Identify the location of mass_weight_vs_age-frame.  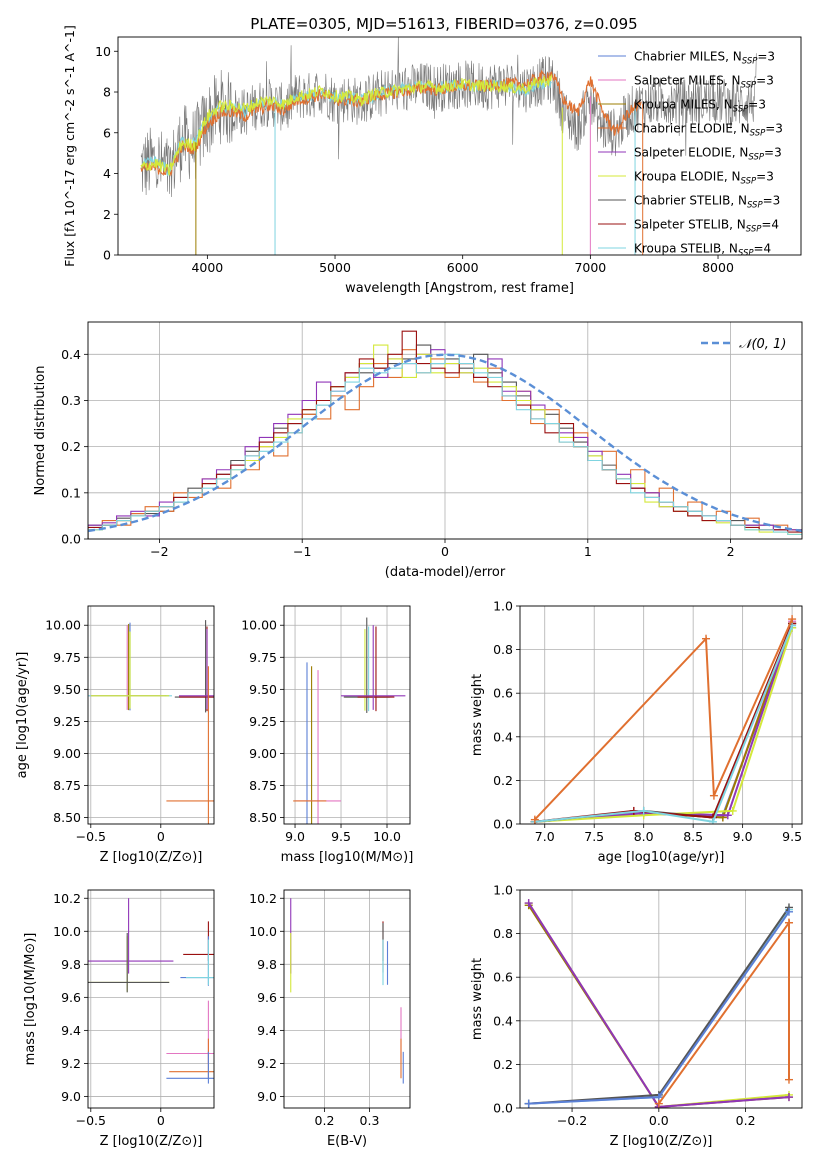
(661, 715).